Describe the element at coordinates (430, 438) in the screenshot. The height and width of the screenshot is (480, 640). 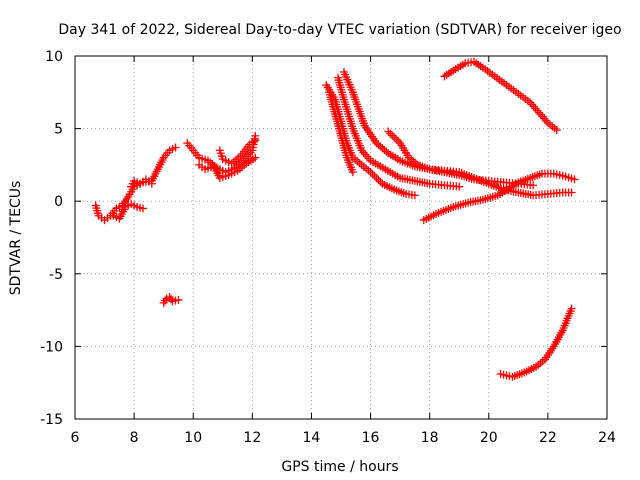
I see `x-tick-label: 18` at that location.